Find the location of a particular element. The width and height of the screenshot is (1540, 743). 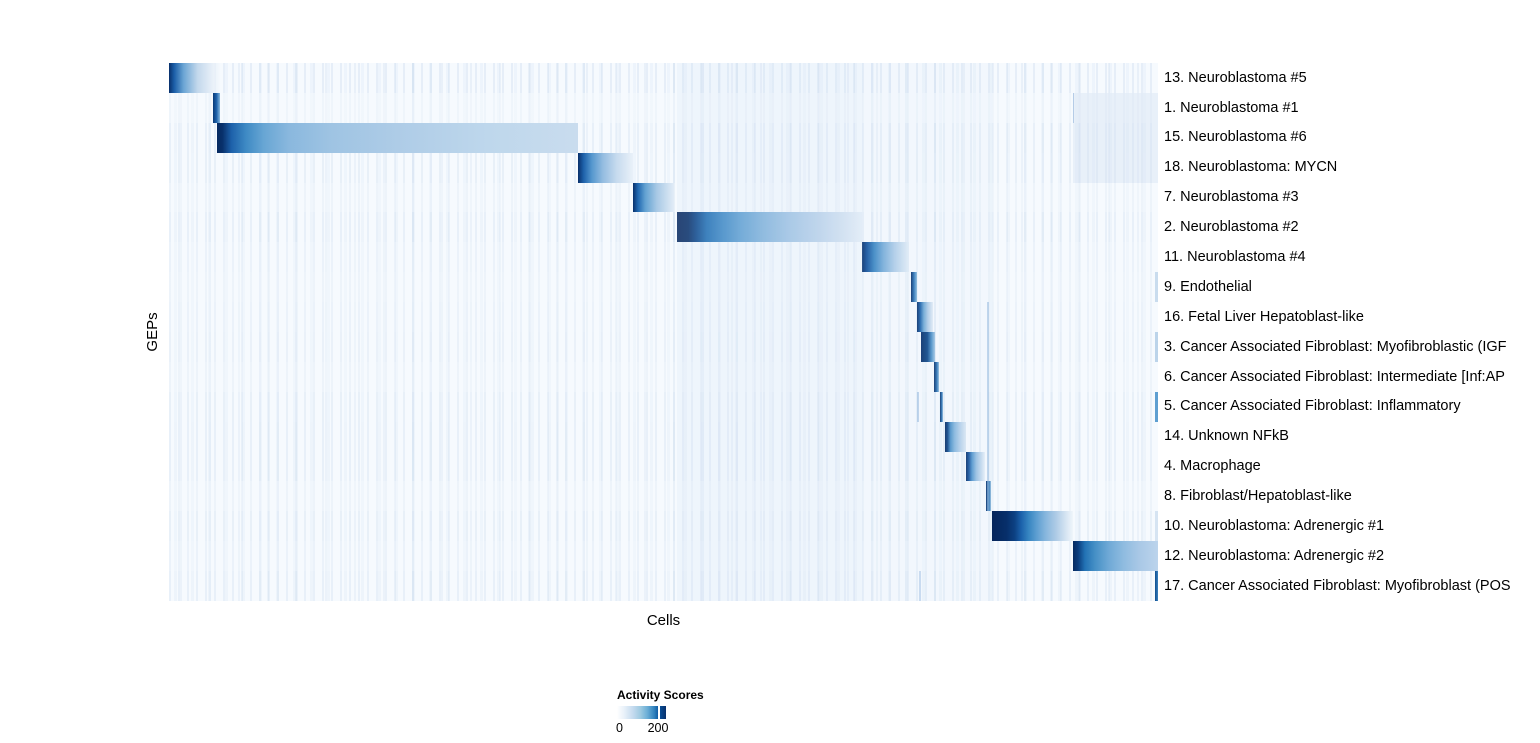

row-label: 10. Neuroblastoma: Adrenergic #1 is located at coordinates (1274, 526).